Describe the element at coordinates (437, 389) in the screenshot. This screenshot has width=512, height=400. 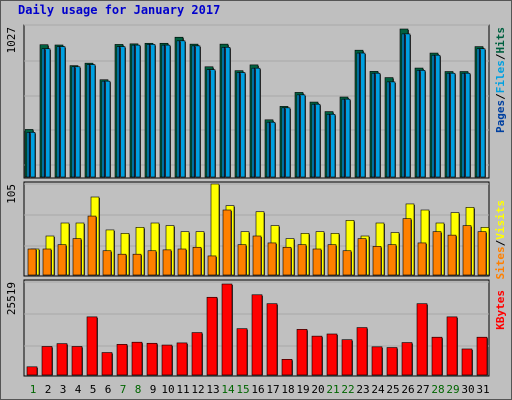
I see `day-label: 28` at that location.